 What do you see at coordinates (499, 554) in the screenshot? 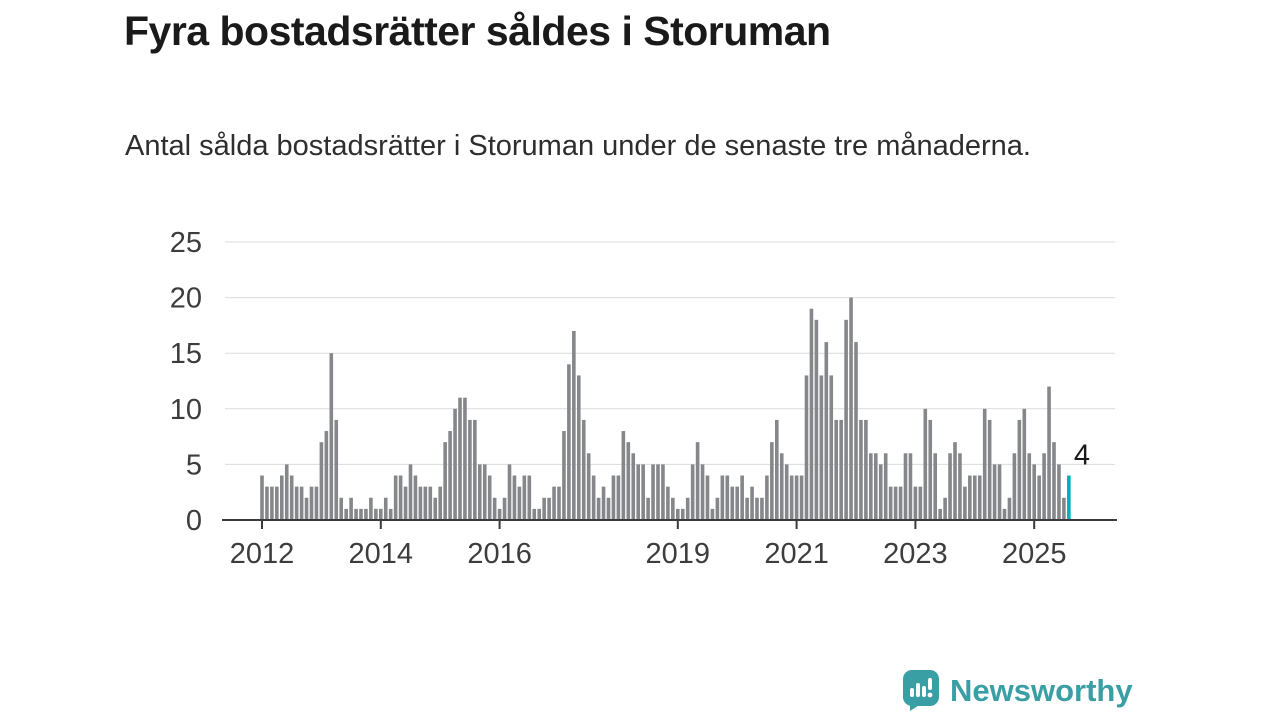
I see `svg-text: 2016` at bounding box center [499, 554].